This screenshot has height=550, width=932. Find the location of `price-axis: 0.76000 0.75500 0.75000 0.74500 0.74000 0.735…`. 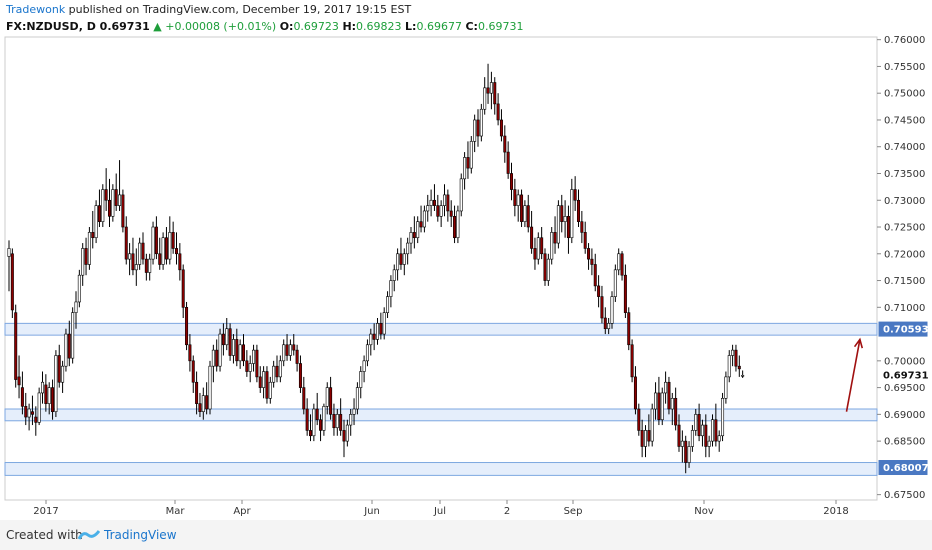

price-axis: 0.76000 0.75500 0.75000 0.74500 0.74000 0.735… is located at coordinates (901, 268).